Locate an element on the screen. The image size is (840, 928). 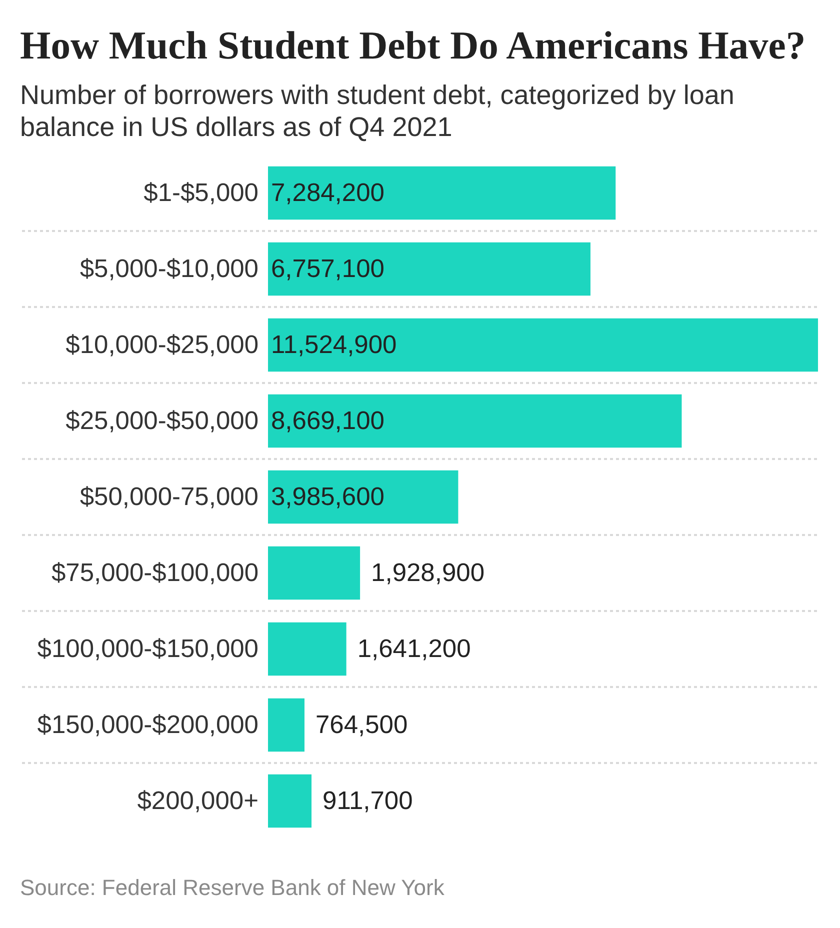
data-label: 6,757,100 is located at coordinates (327, 269).